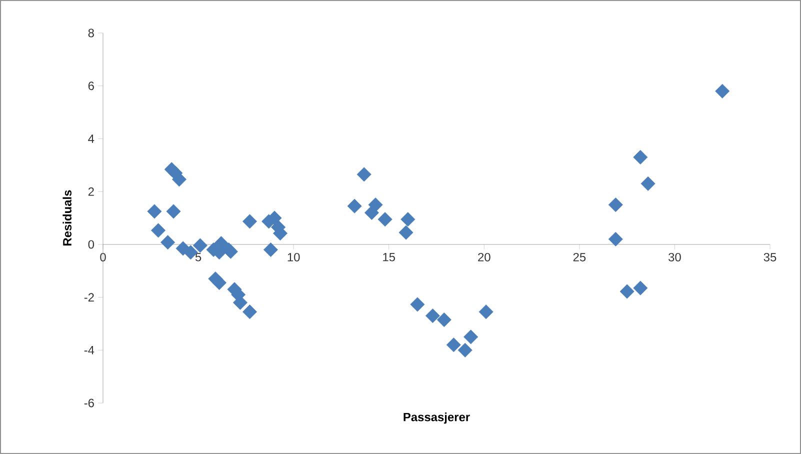 This screenshot has width=801, height=454. I want to click on x-tick-label: 5, so click(198, 257).